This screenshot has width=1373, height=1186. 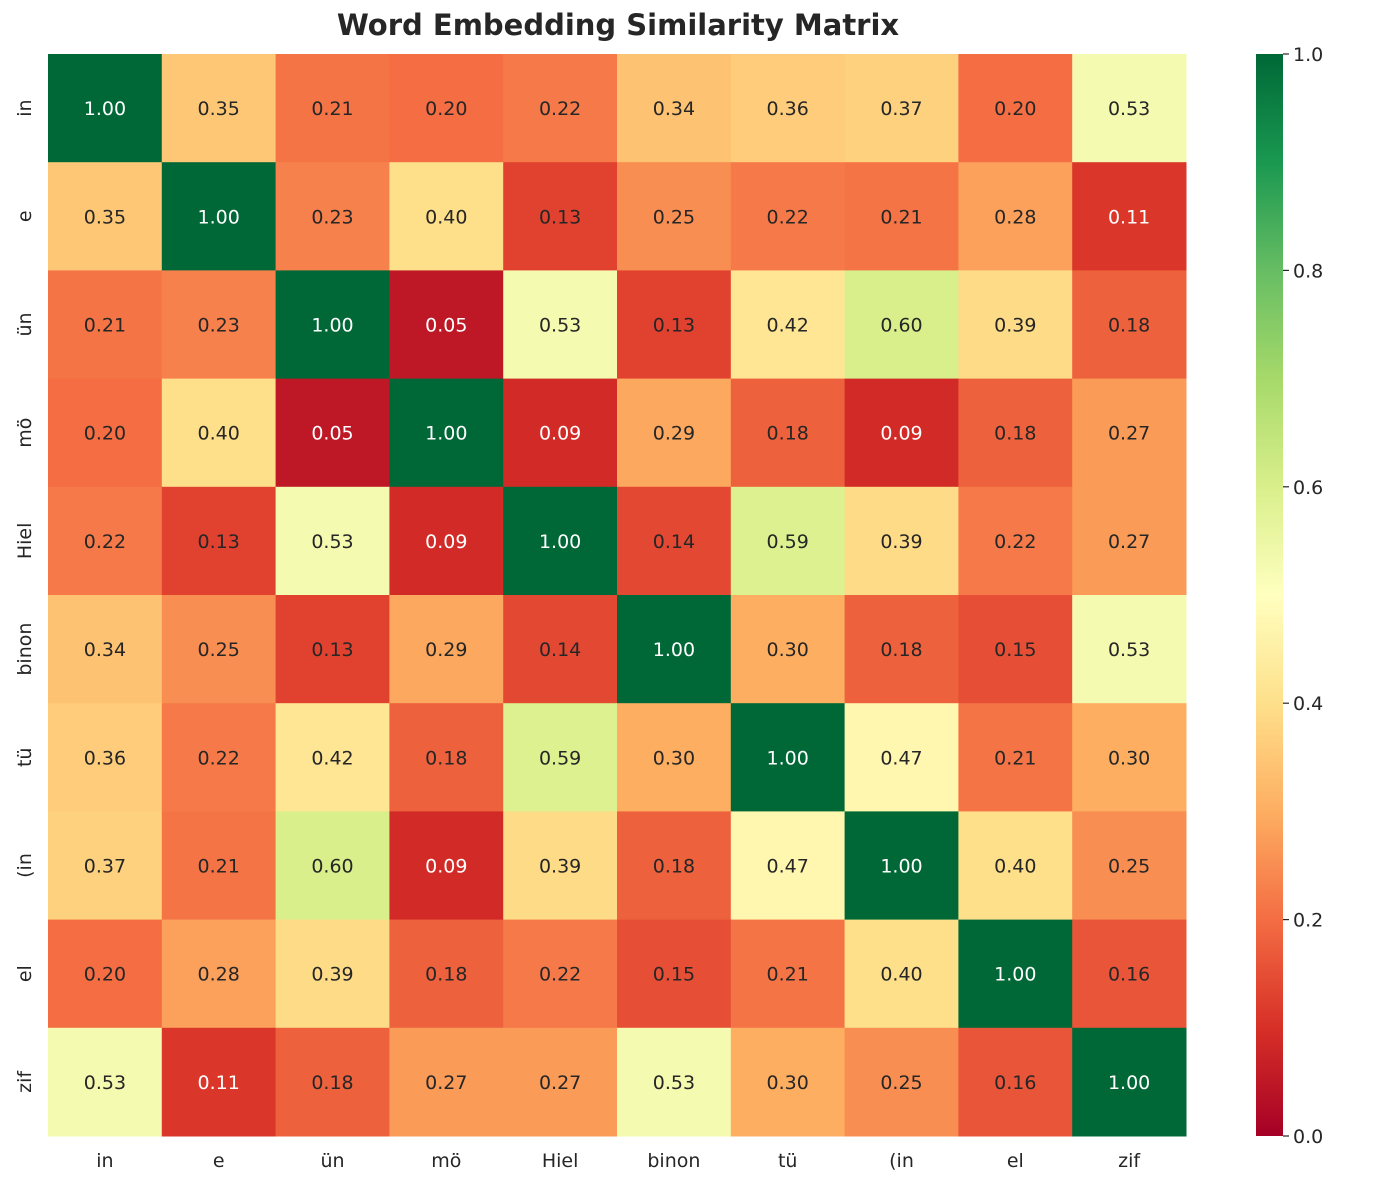 I want to click on cell-label: 0.11, so click(x=219, y=1083).